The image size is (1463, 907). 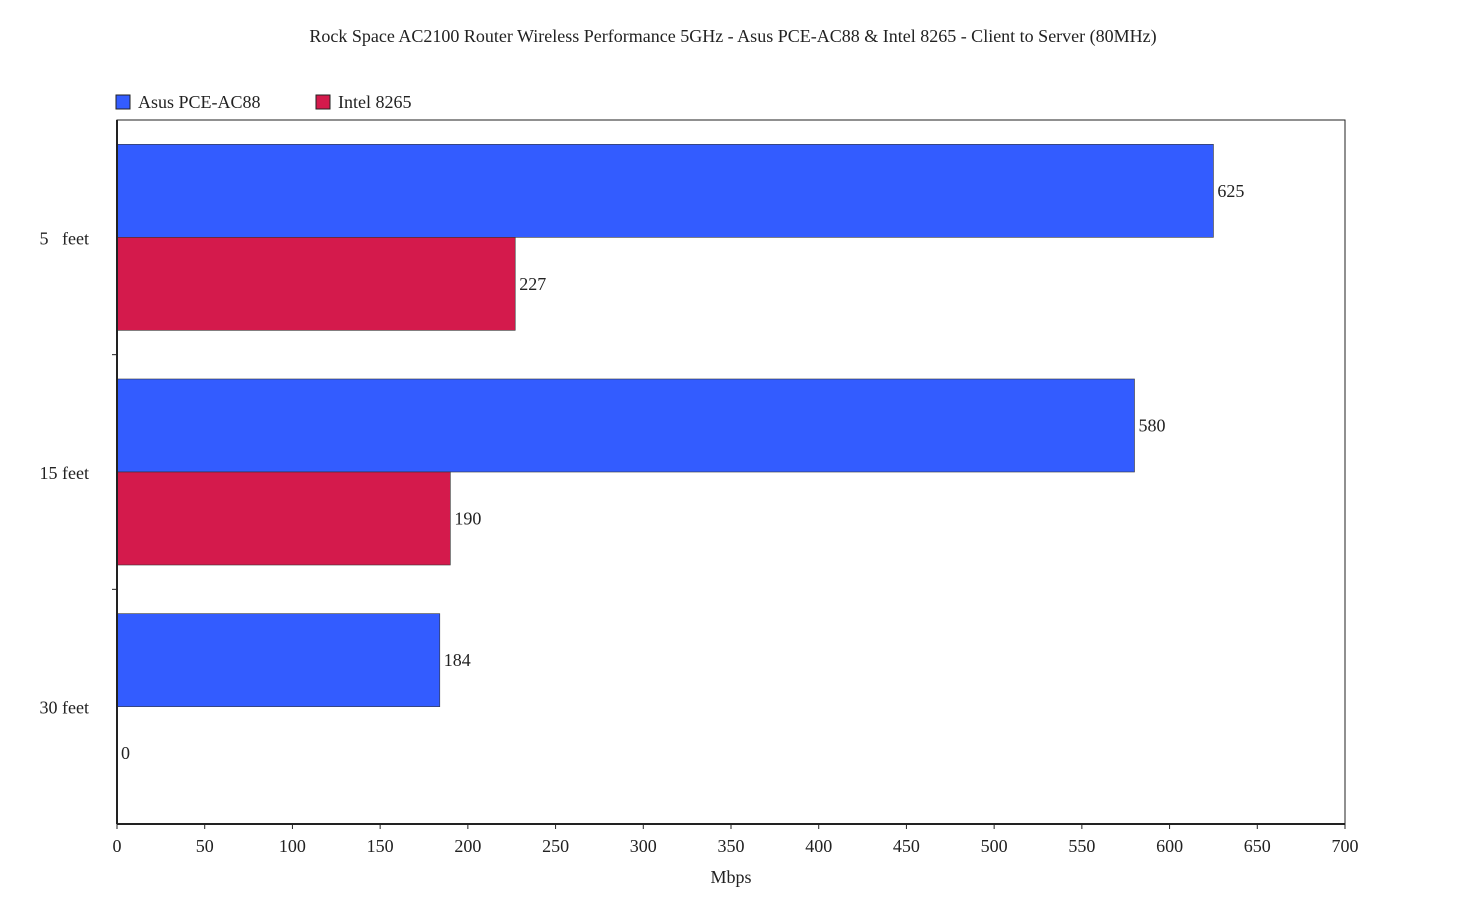 I want to click on legend-label-1: Intel 8265, so click(x=375, y=102).